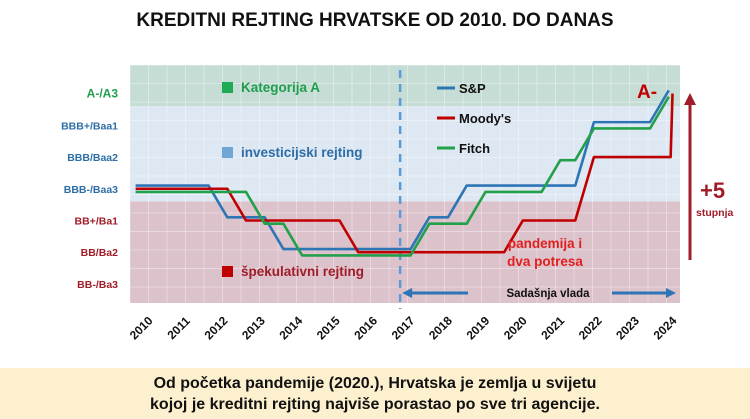 Image resolution: width=750 pixels, height=419 pixels. Describe the element at coordinates (103, 94) in the screenshot. I see `y-tick-label: A-/A3` at that location.